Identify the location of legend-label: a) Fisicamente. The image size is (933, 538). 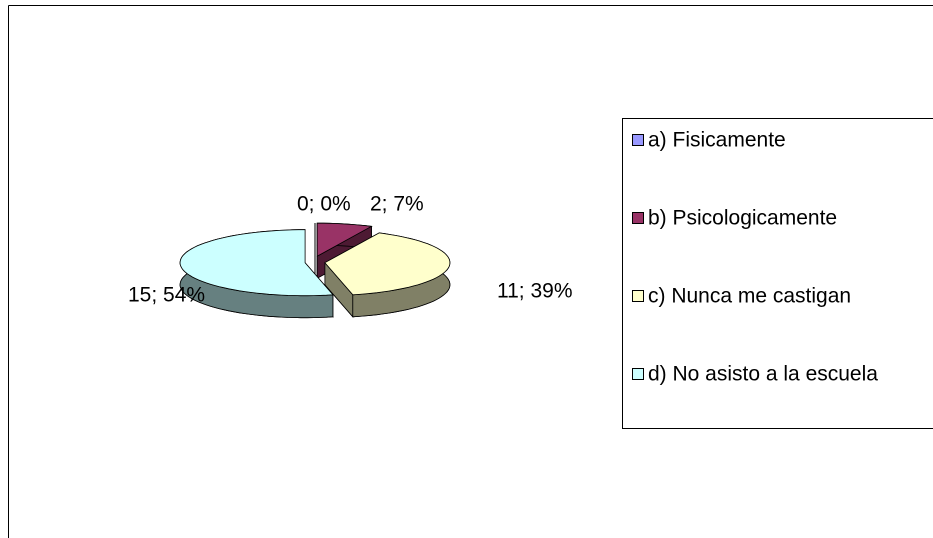
(717, 140).